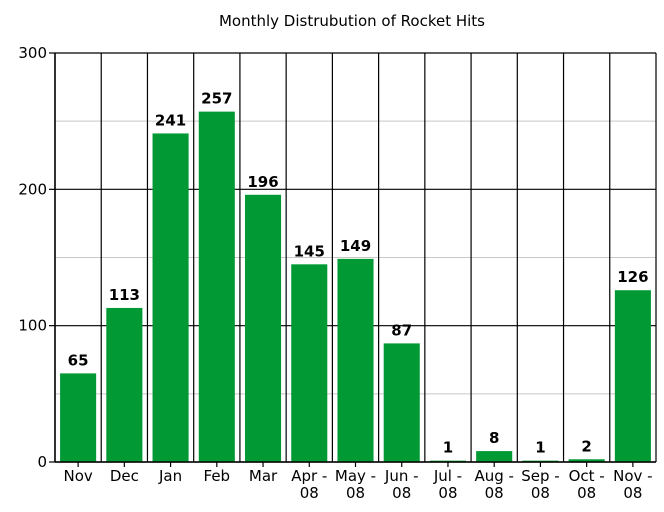 Image resolution: width=664 pixels, height=512 pixels. I want to click on y-tick-label: 200, so click(32, 189).